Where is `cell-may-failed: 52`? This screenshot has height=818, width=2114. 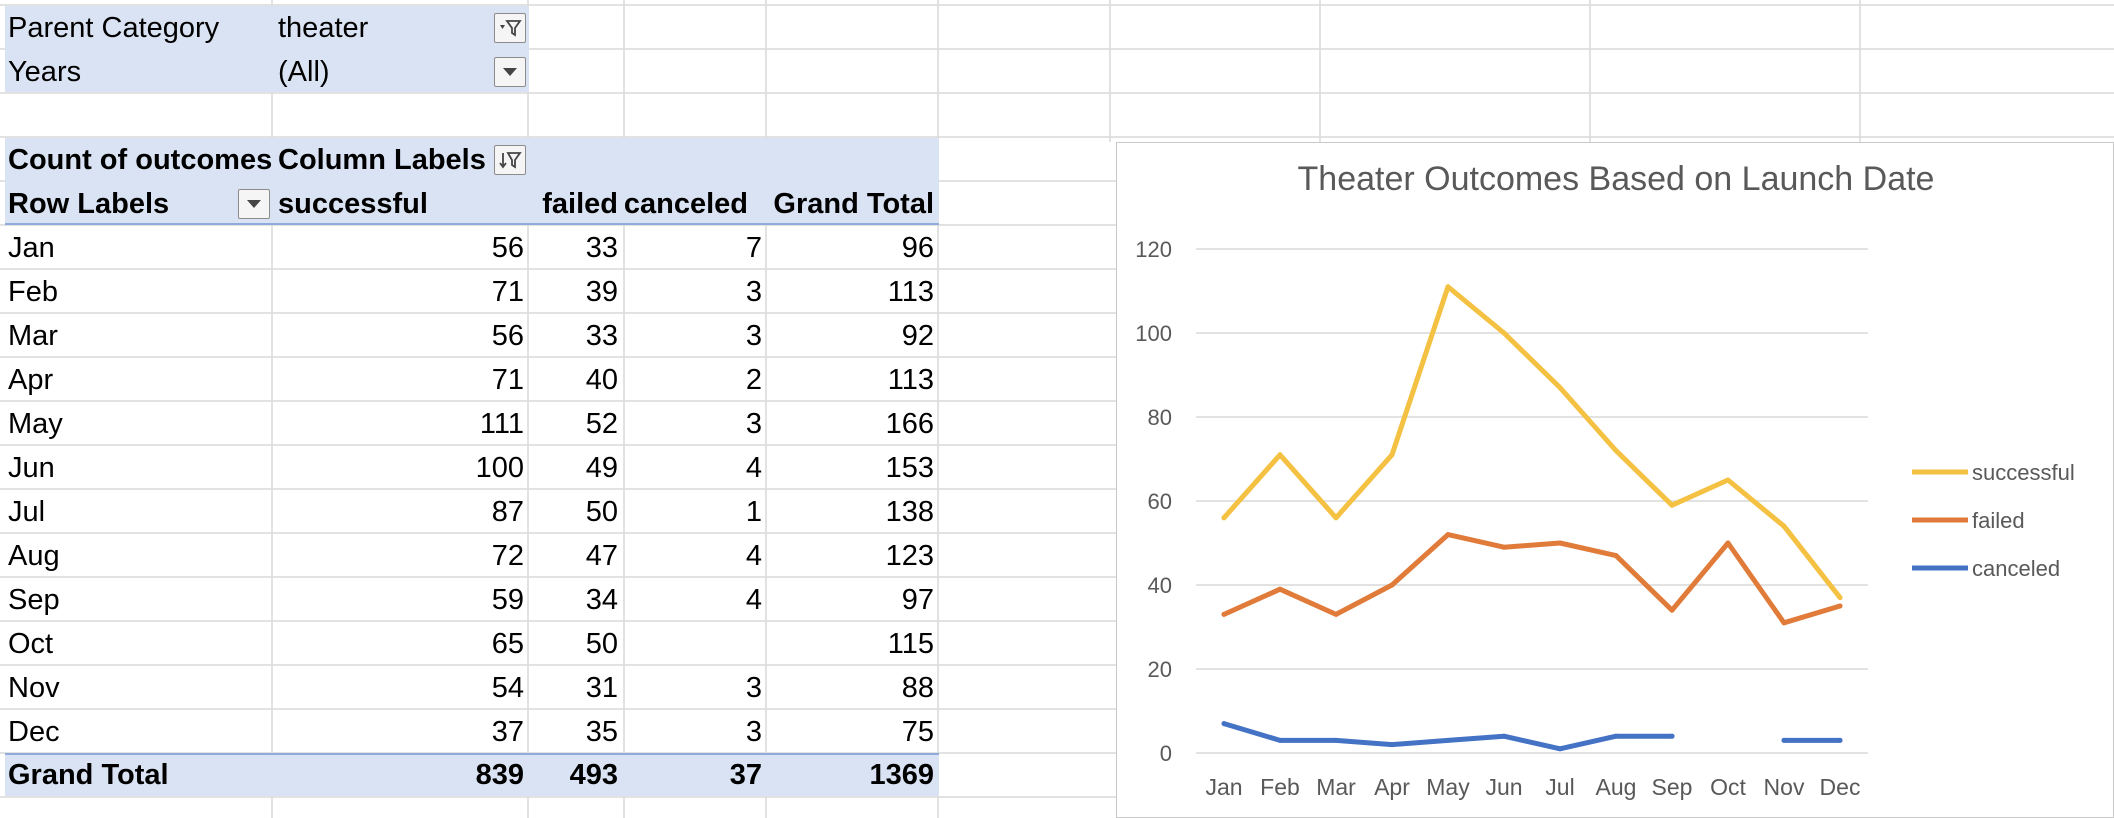 cell-may-failed: 52 is located at coordinates (601, 424).